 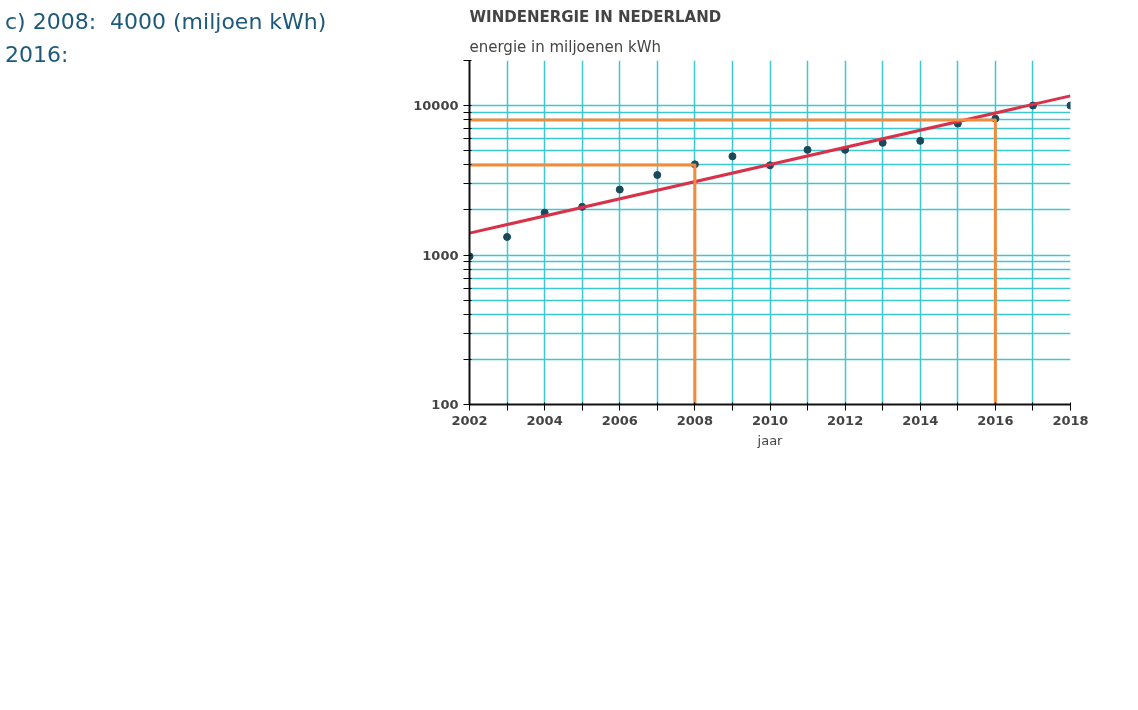 What do you see at coordinates (595, 16) in the screenshot?
I see `chart-title: WINDENERGIE IN NEDERLAND` at bounding box center [595, 16].